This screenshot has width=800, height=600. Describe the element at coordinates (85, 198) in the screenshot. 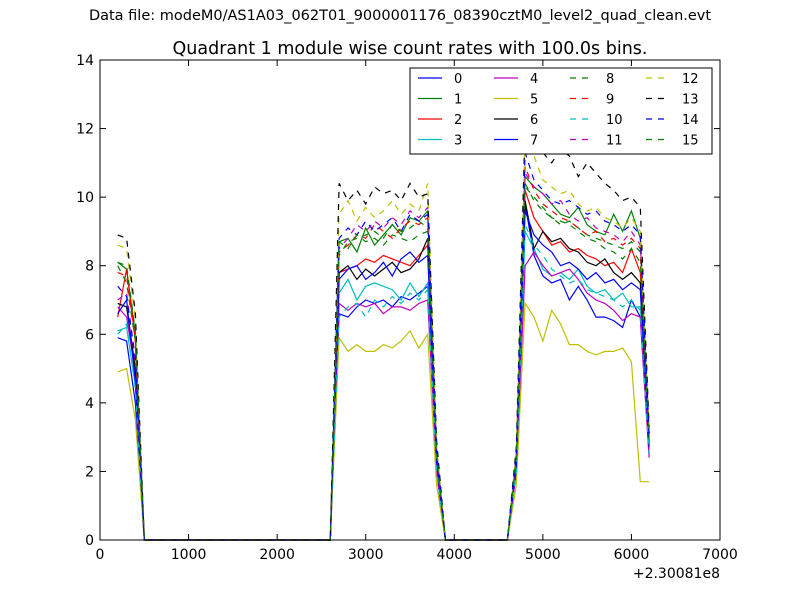

I see `y-tick-label: 10` at that location.